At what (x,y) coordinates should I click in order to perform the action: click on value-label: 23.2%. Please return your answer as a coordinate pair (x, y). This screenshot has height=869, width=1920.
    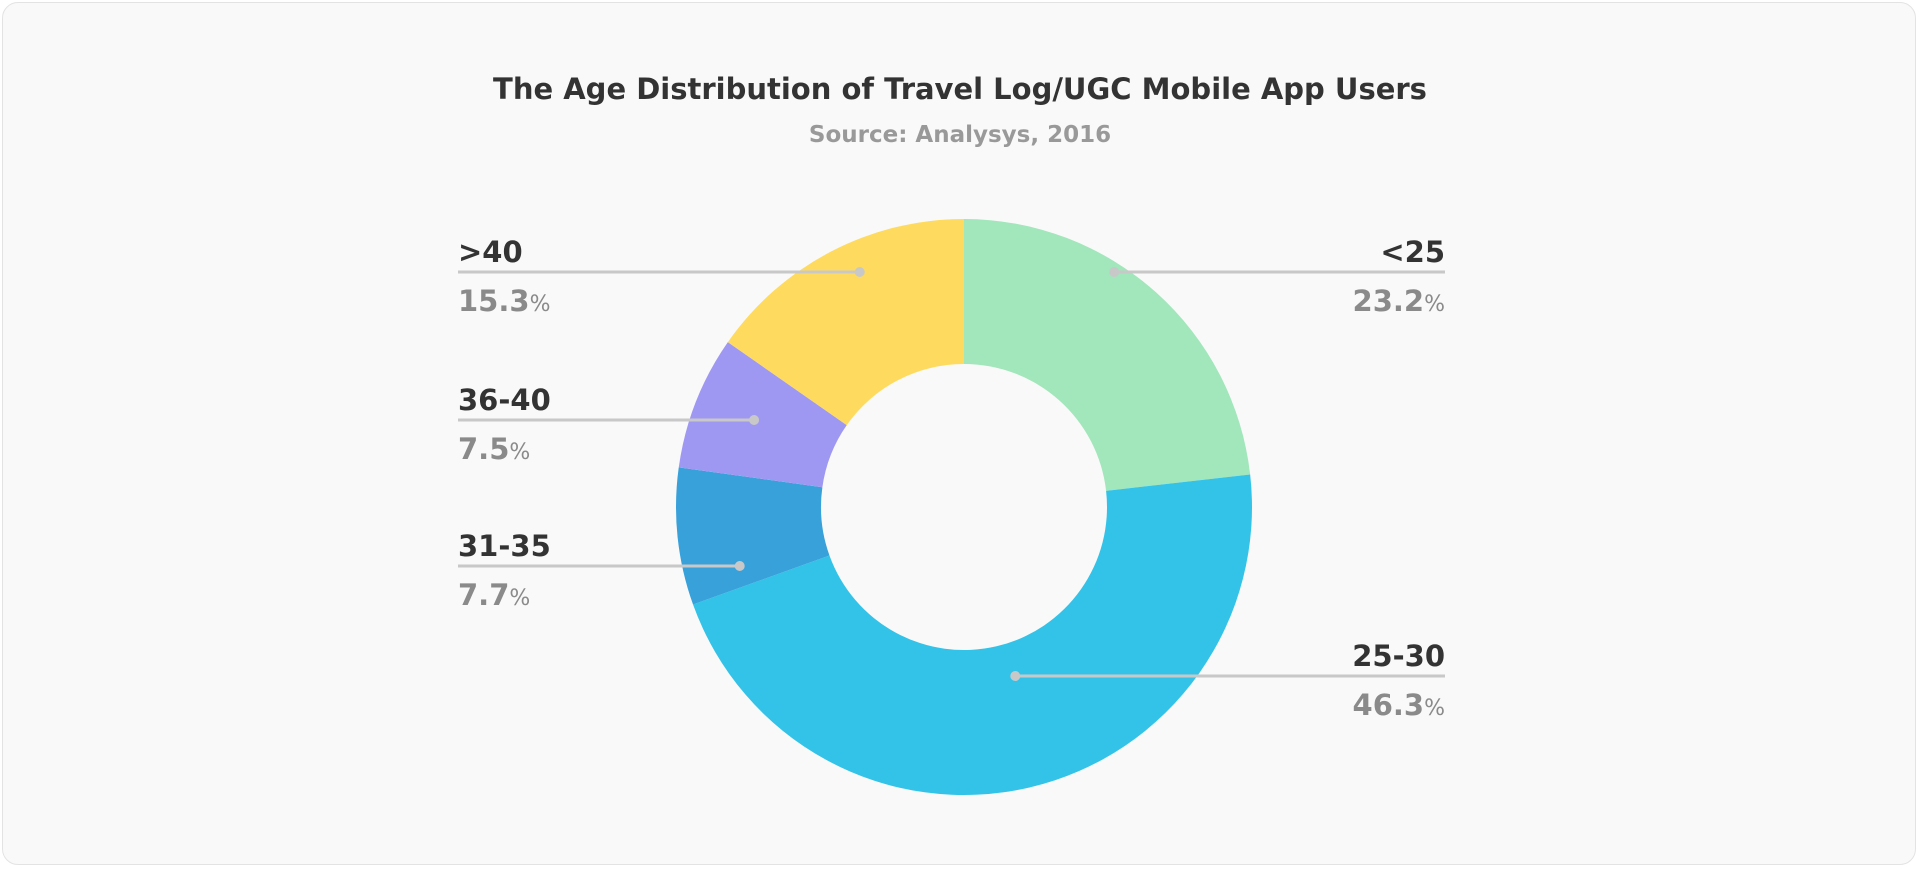
    Looking at the image, I should click on (1399, 301).